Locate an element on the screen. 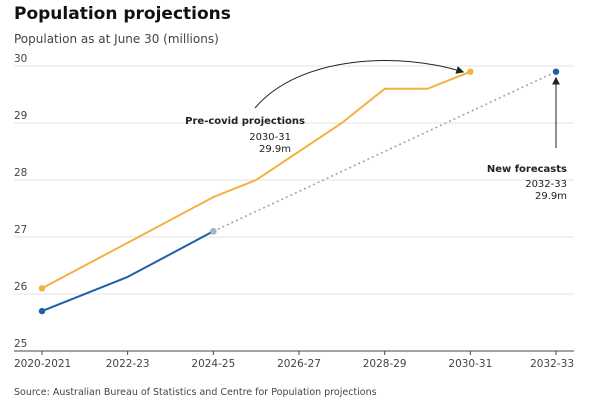 The image size is (602, 409). chart-subtitle: Population as at June 30 (millions) is located at coordinates (116, 39).